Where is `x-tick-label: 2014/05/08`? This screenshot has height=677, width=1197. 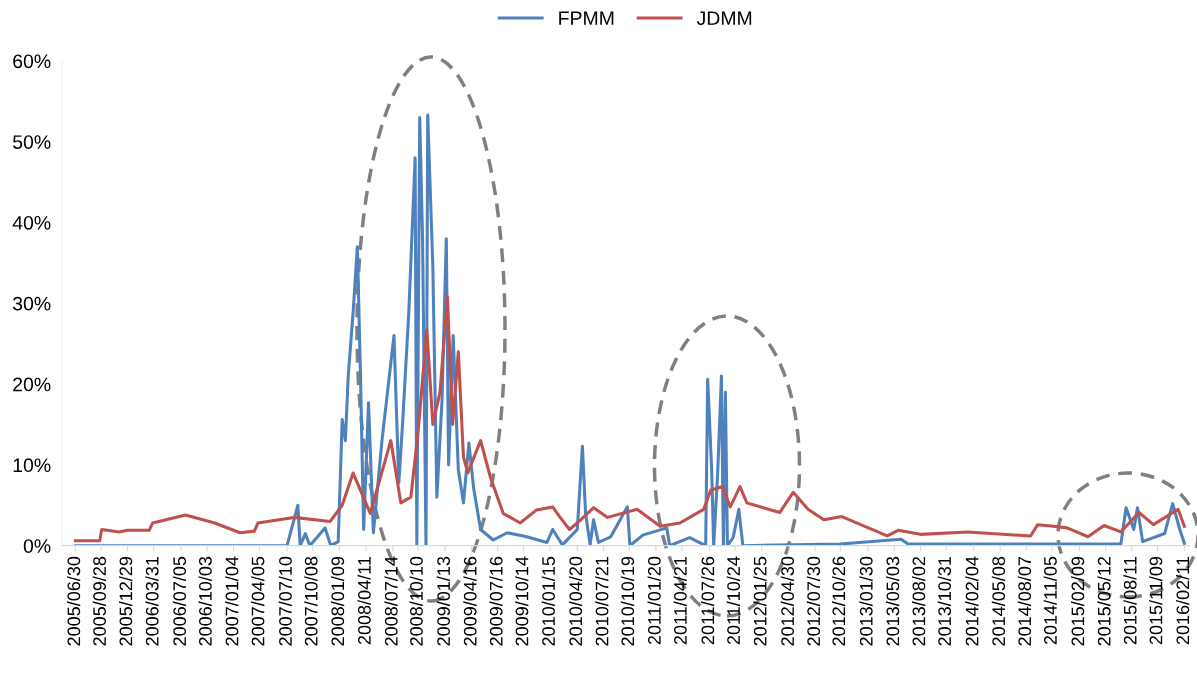 x-tick-label: 2014/05/08 is located at coordinates (998, 601).